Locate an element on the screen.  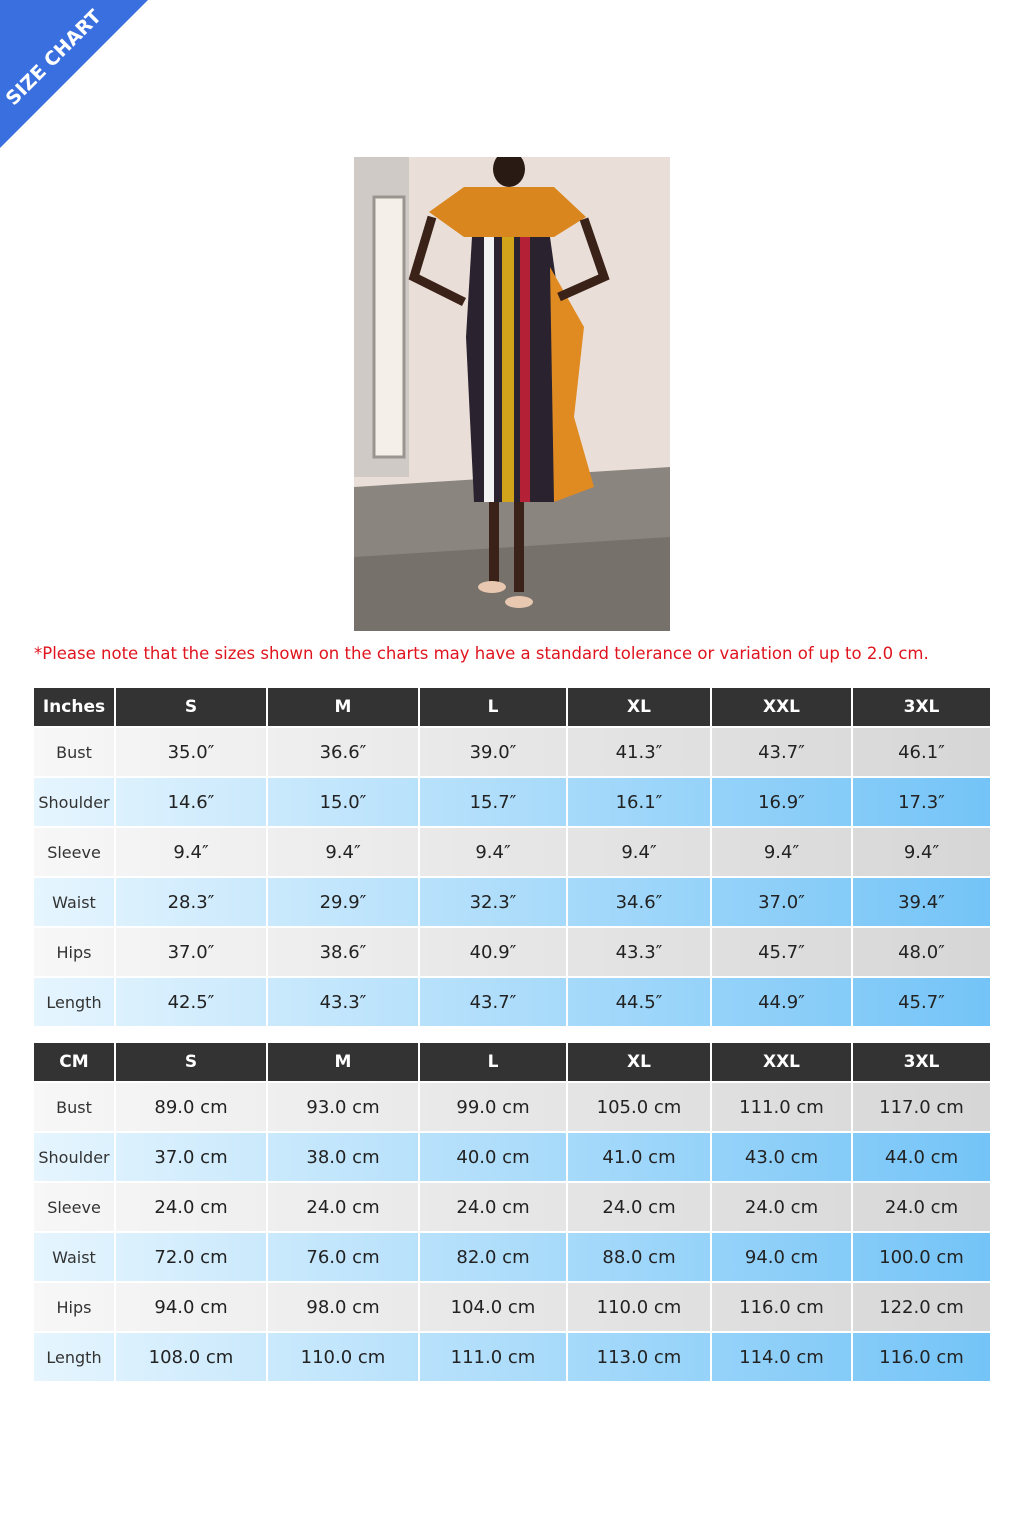
size-value: 29.9″ is located at coordinates (342, 902).